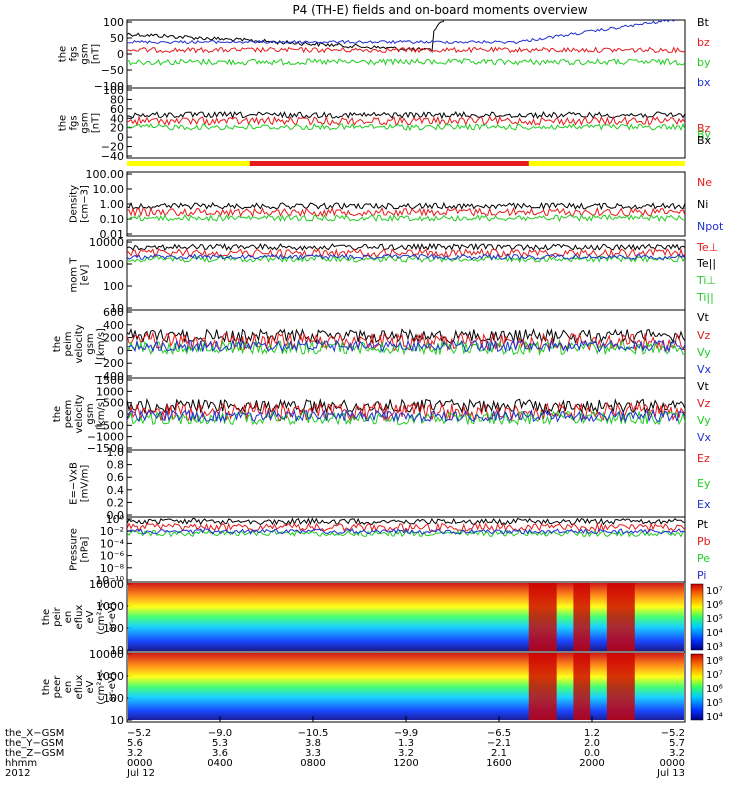 This screenshot has width=750, height=800. What do you see at coordinates (704, 483) in the screenshot?
I see `legend-entry: Ey` at bounding box center [704, 483].